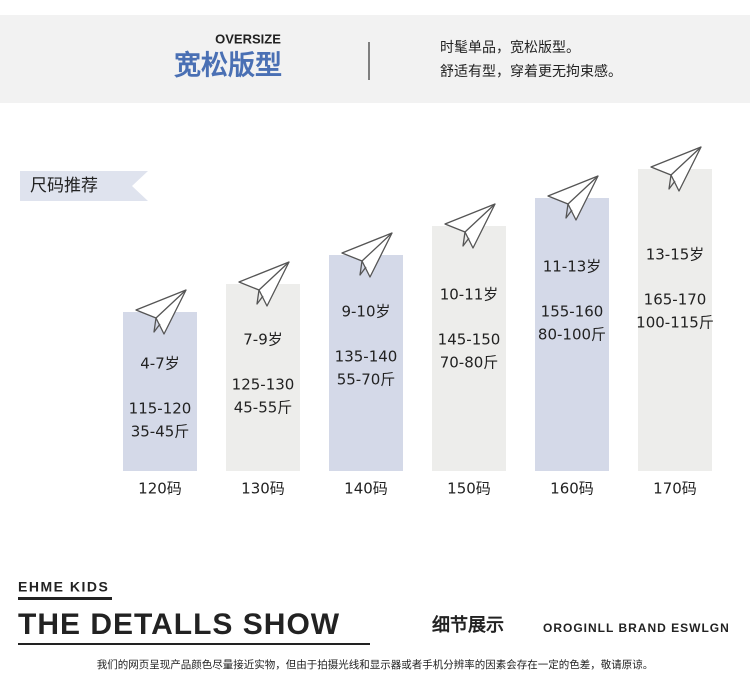 This screenshot has width=750, height=677. What do you see at coordinates (194, 644) in the screenshot?
I see `title-underline` at bounding box center [194, 644].